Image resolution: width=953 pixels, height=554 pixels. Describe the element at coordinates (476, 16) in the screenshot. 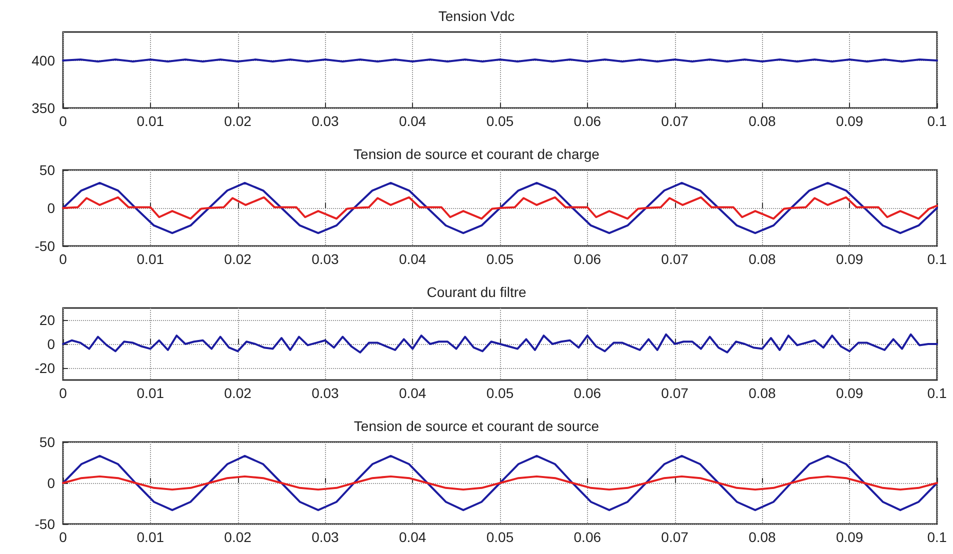

I see `chart-title: Tension Vdc` at that location.